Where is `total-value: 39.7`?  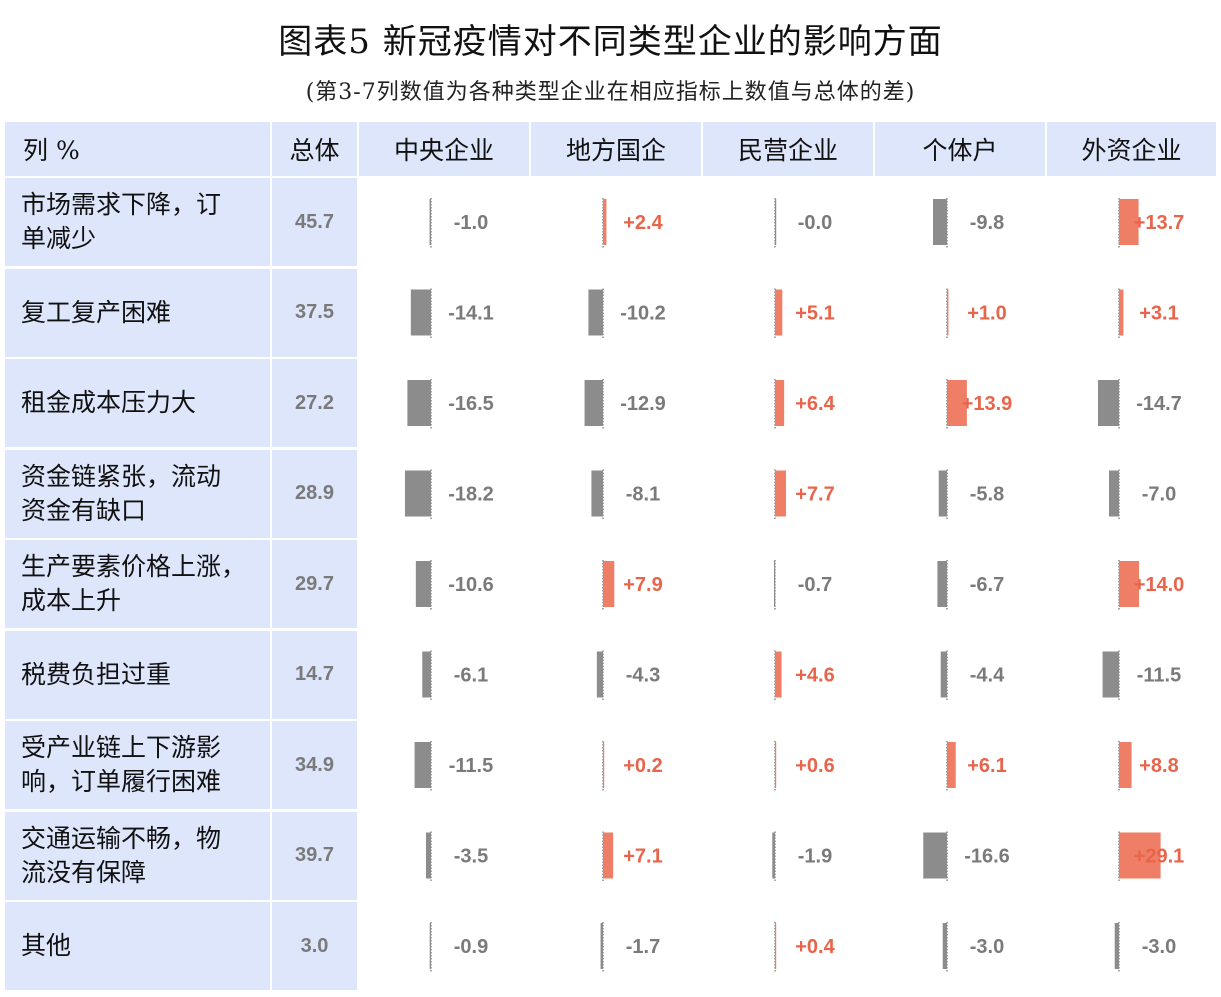 total-value: 39.7 is located at coordinates (314, 855).